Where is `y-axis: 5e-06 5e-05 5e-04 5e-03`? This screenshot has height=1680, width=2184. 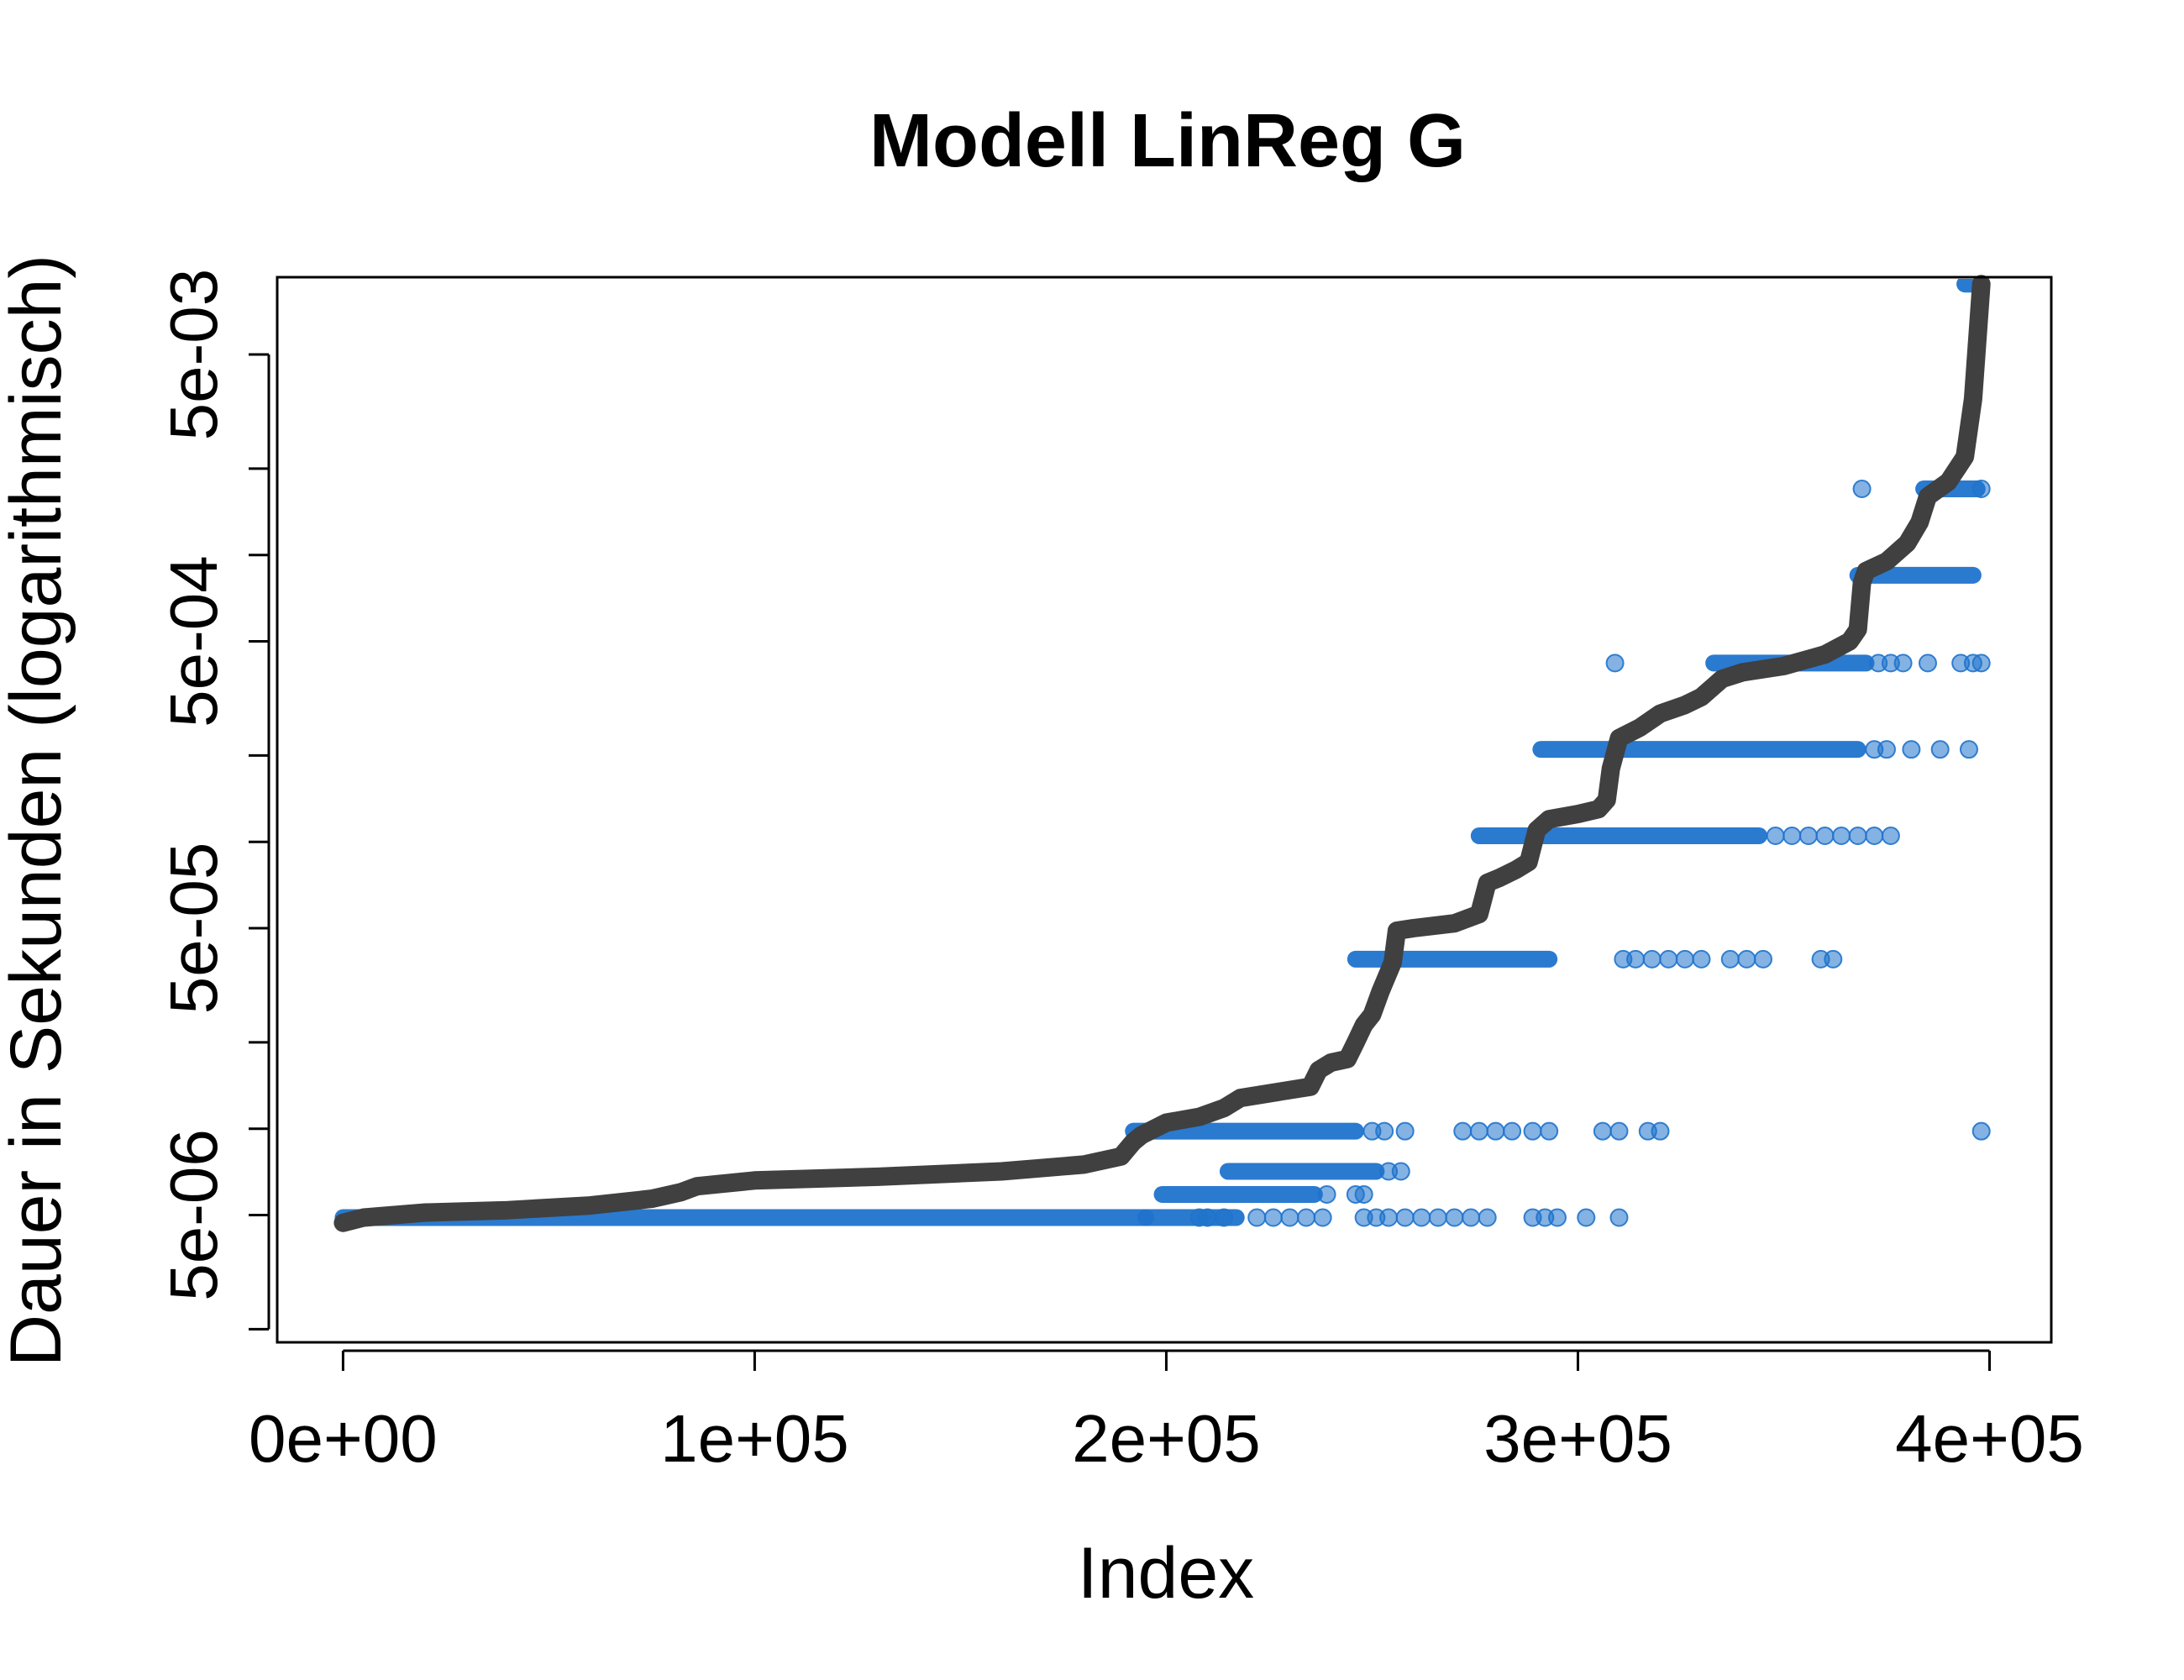
y-axis: 5e-06 5e-05 5e-04 5e-03 is located at coordinates (213, 800).